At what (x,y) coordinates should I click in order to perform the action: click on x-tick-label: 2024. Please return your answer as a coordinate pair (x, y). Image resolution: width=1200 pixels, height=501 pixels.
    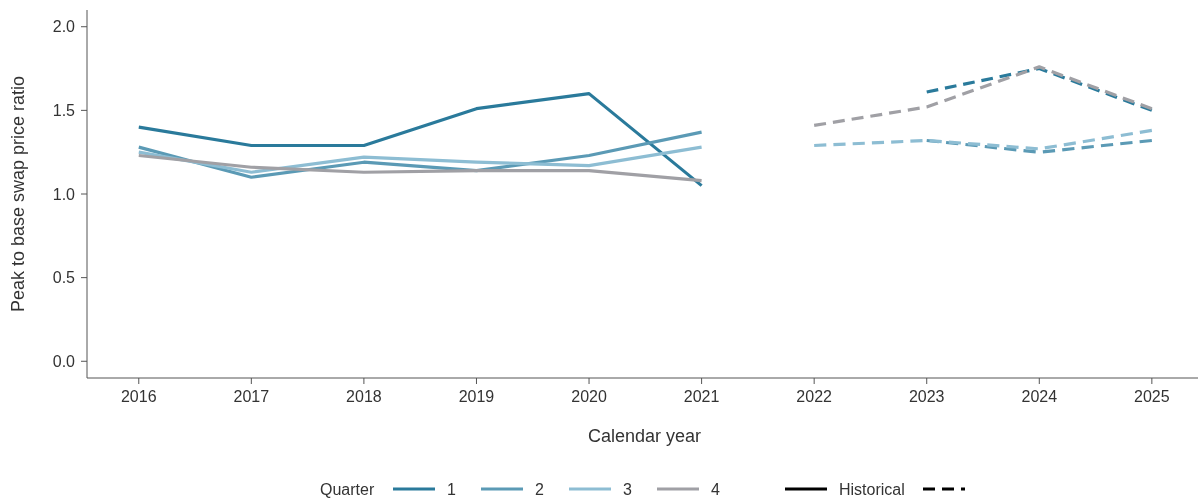
    Looking at the image, I should click on (1039, 396).